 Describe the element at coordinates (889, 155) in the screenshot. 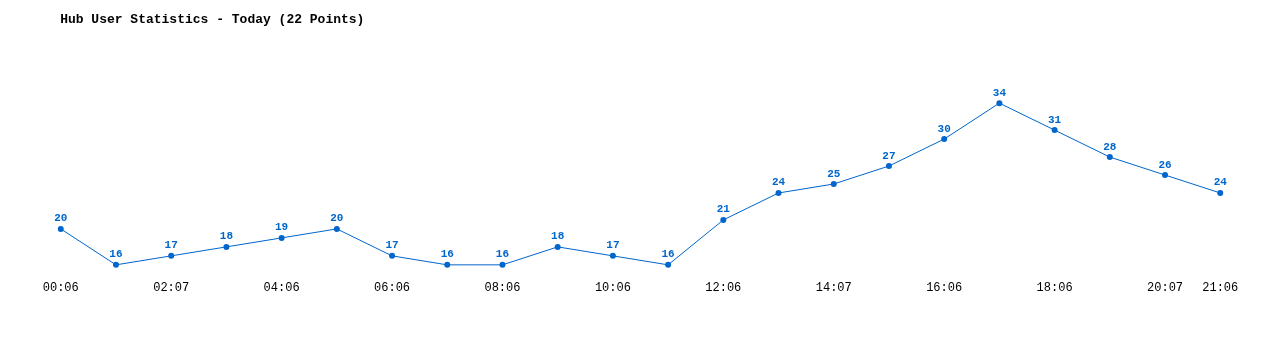

I see `data-label: 27` at that location.